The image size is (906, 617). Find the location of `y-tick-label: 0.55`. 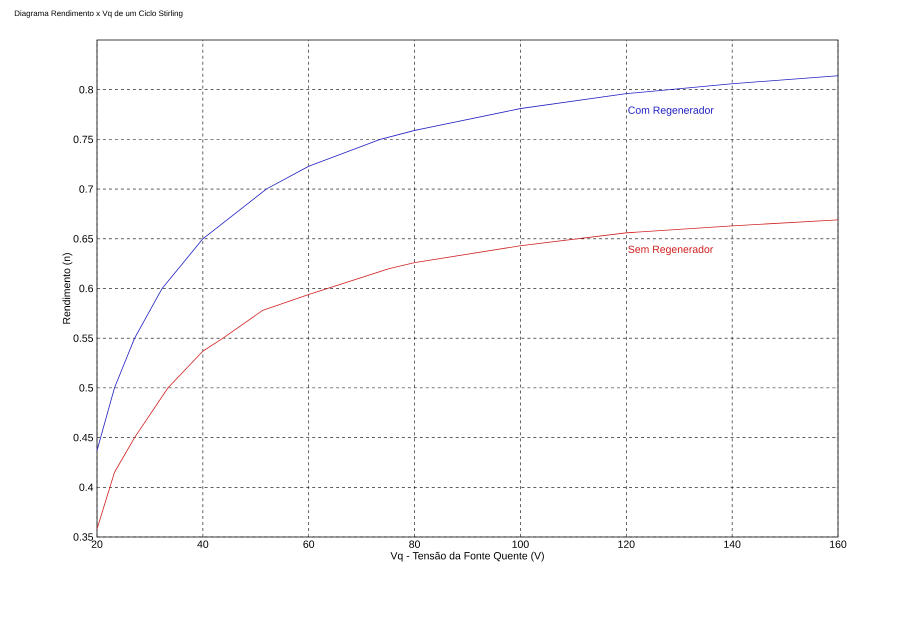

y-tick-label: 0.55 is located at coordinates (84, 338).